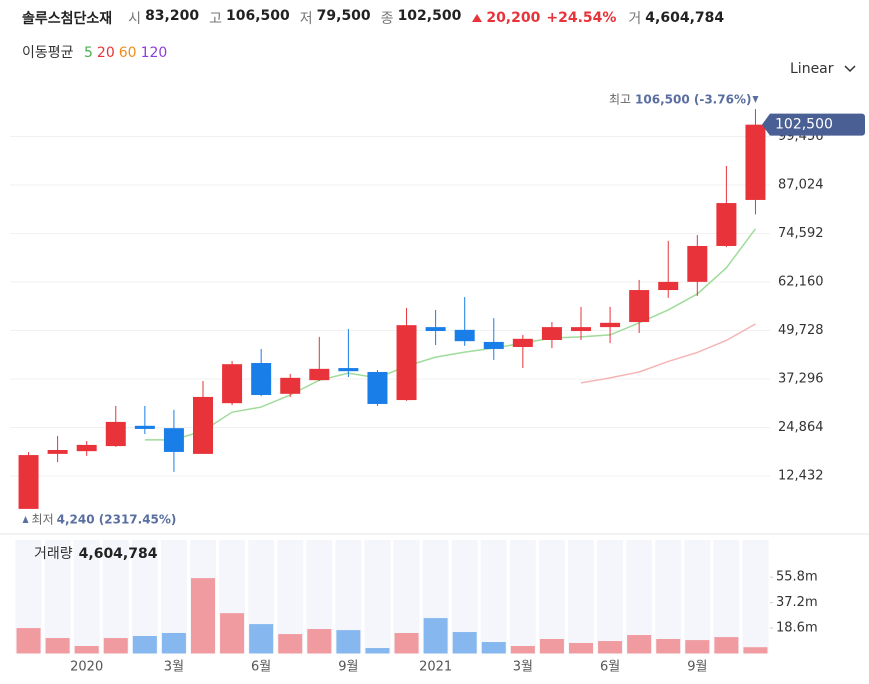 This screenshot has width=869, height=684. Describe the element at coordinates (25, 519) in the screenshot. I see `low-marker` at that location.